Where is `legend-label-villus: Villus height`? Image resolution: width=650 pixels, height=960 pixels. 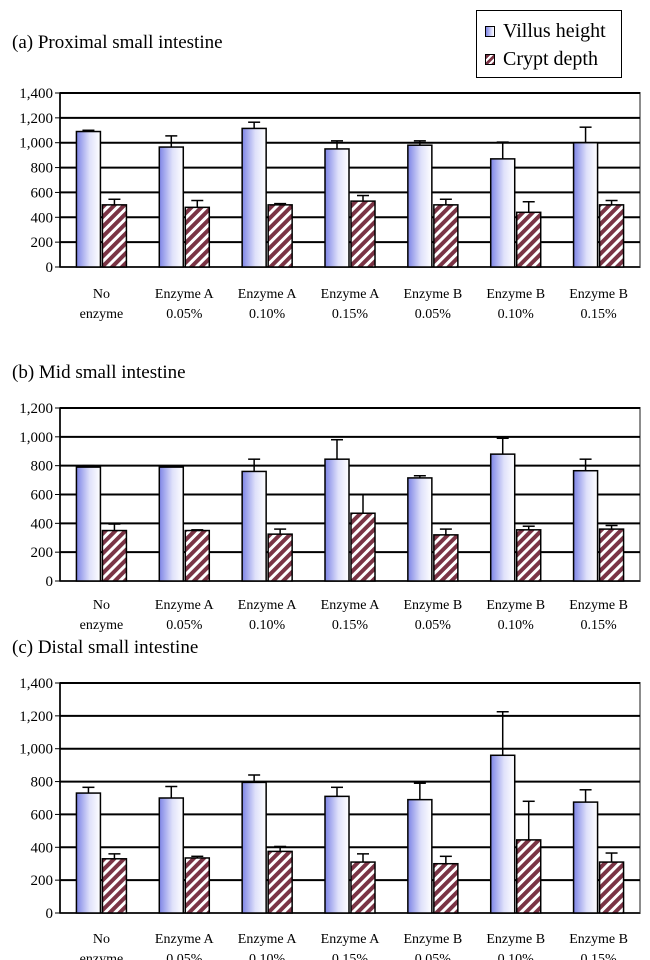
legend-label-villus: Villus height is located at coordinates (554, 31).